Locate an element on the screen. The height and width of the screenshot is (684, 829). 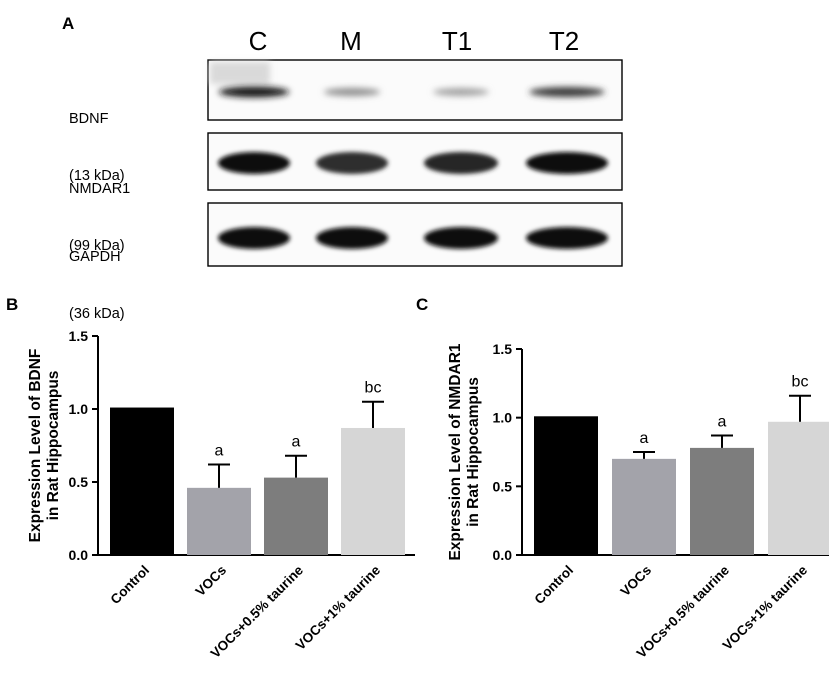
lane-label-t2: T2 is located at coordinates (564, 41).